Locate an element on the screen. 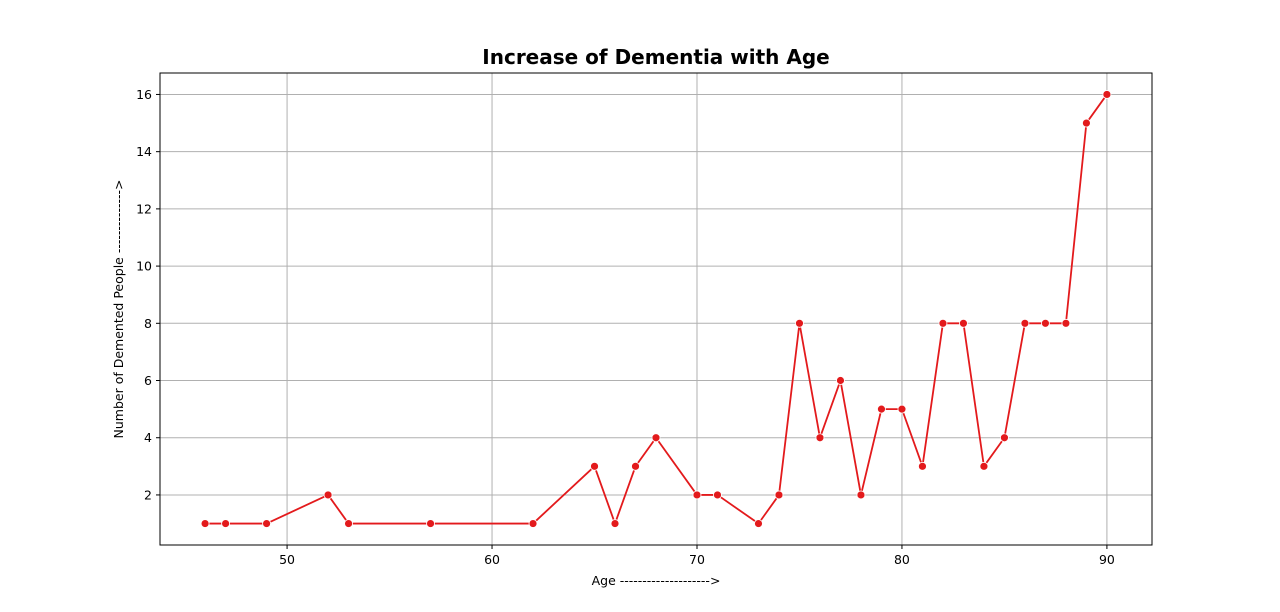 The width and height of the screenshot is (1280, 612). chart-title: Increase of Dementia with Age is located at coordinates (655, 57).